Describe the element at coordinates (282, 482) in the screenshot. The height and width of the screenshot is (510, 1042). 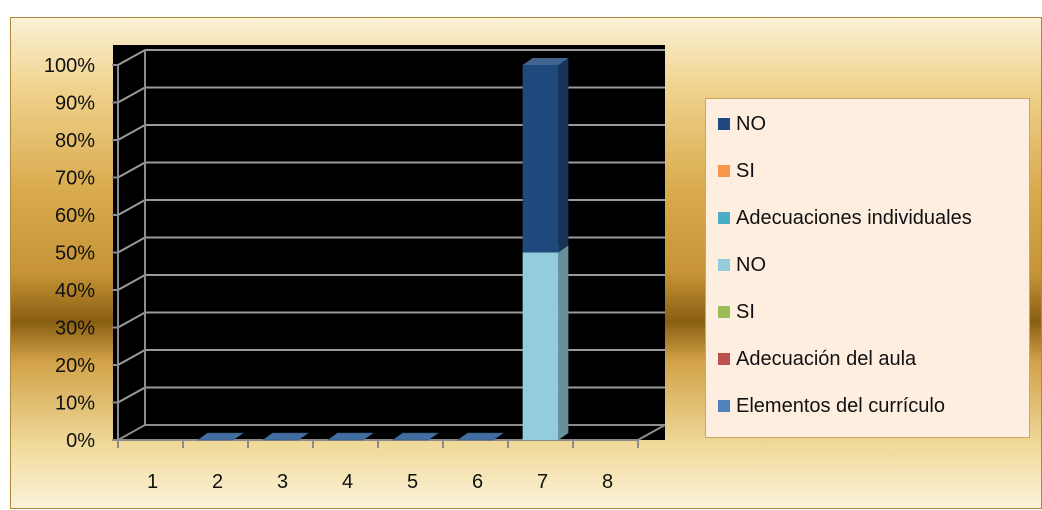
I see `x-tick-label: 3` at that location.